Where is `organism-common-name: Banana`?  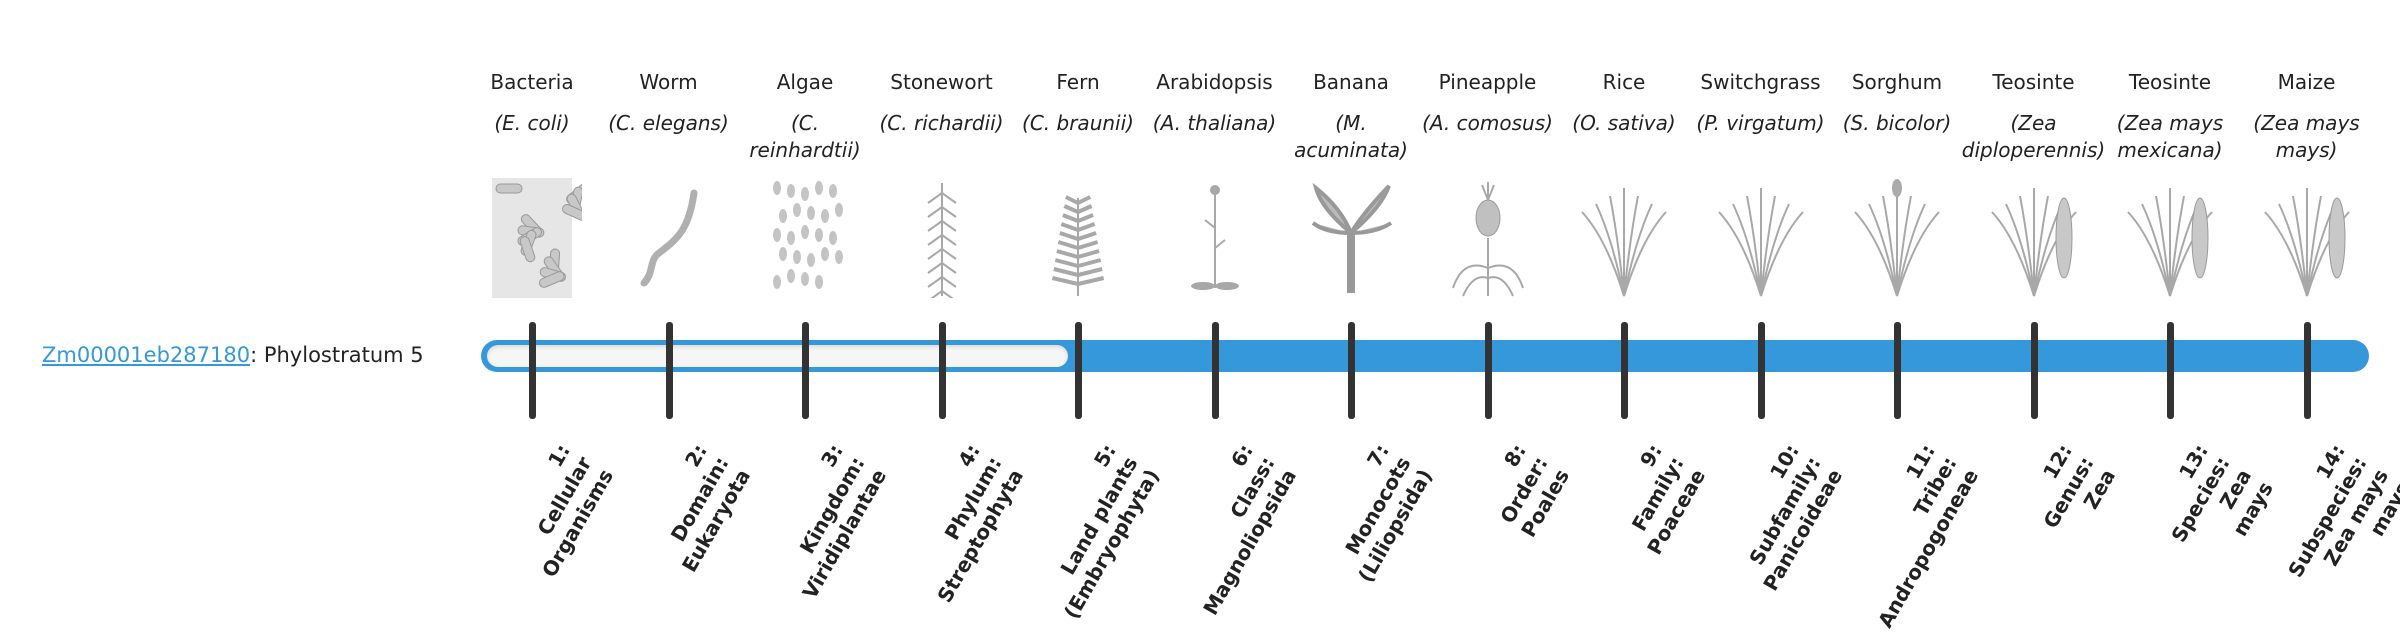 organism-common-name: Banana is located at coordinates (1351, 82).